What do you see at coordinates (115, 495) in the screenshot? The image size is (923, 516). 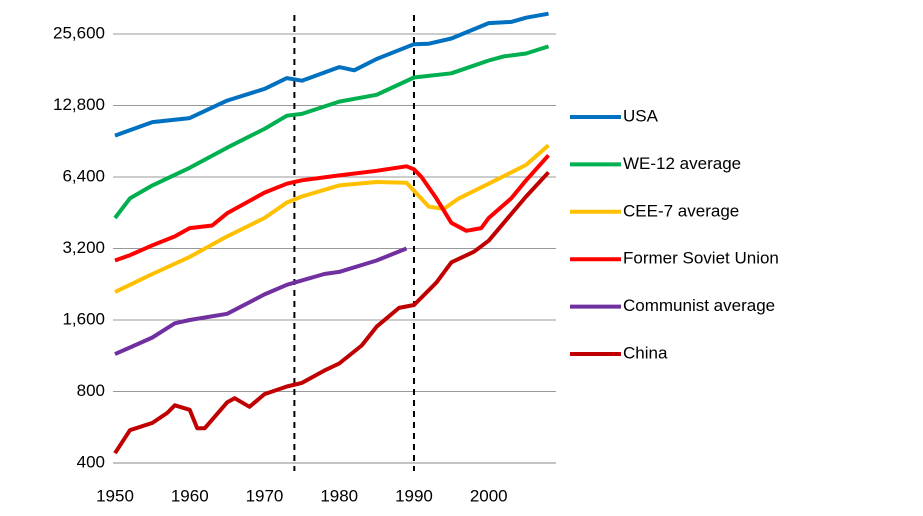 I see `x-tick-label: 1950` at bounding box center [115, 495].